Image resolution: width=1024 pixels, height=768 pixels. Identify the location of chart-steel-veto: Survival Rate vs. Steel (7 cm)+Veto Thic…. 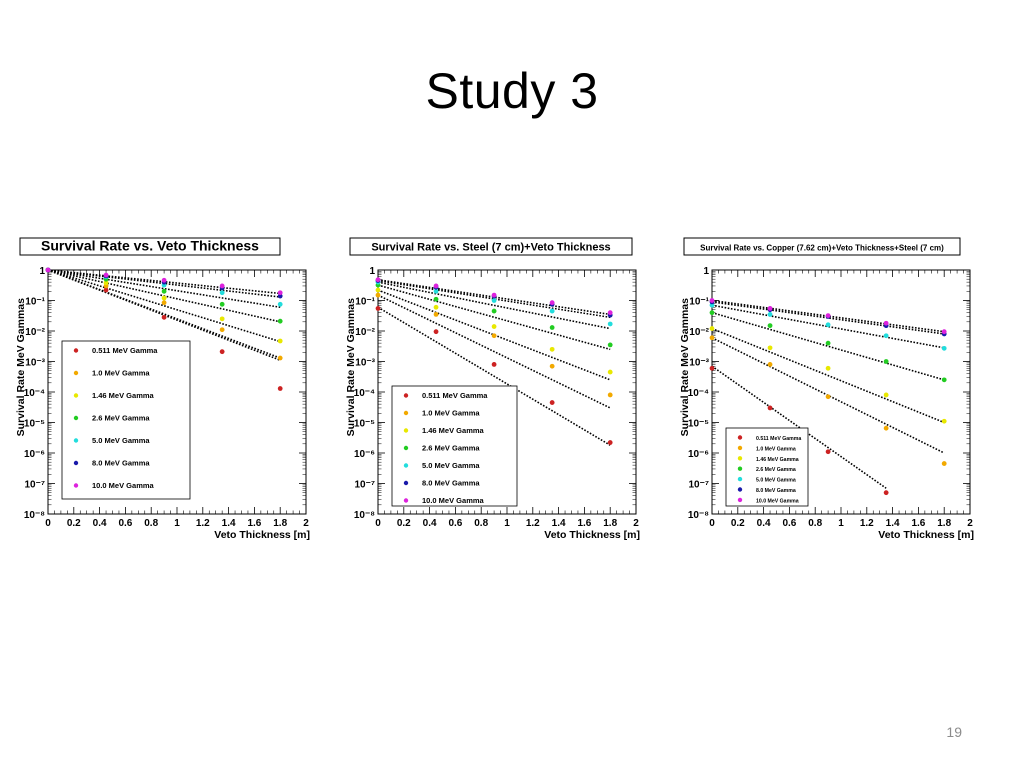
(502, 393).